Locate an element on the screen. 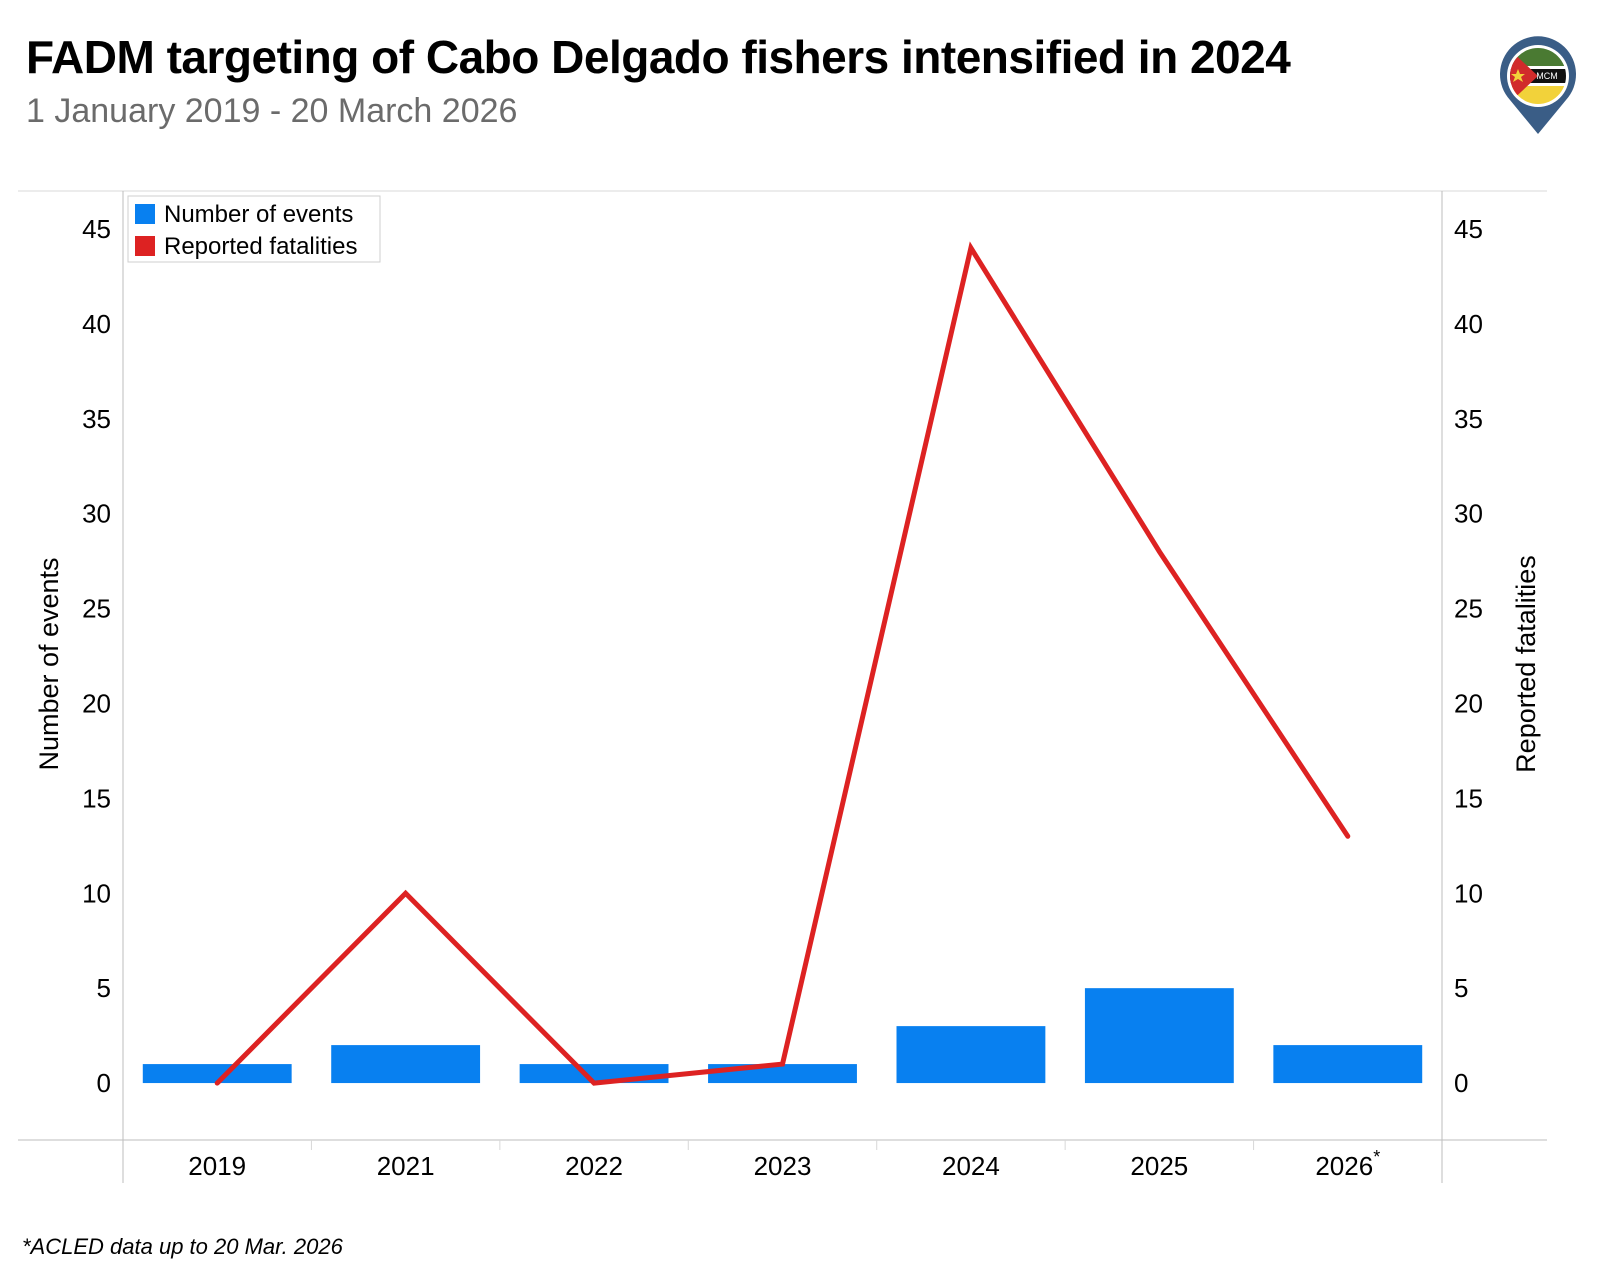  legend-box is located at coordinates (254, 229).